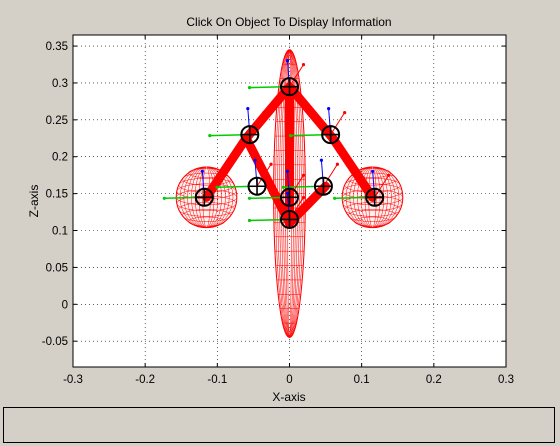 Image resolution: width=560 pixels, height=446 pixels. I want to click on y-tick-label: 0.15, so click(57, 195).